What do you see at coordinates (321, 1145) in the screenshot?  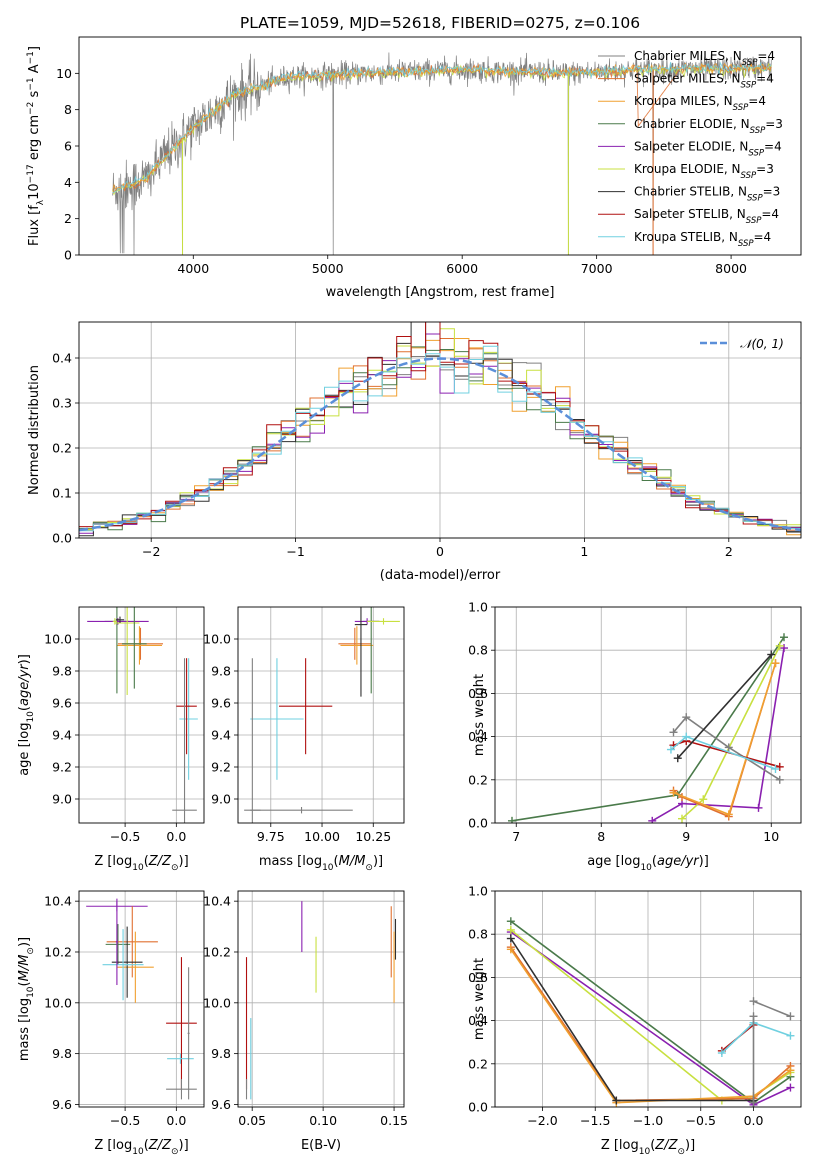 I see `x-axis-label: E(B-V)` at bounding box center [321, 1145].